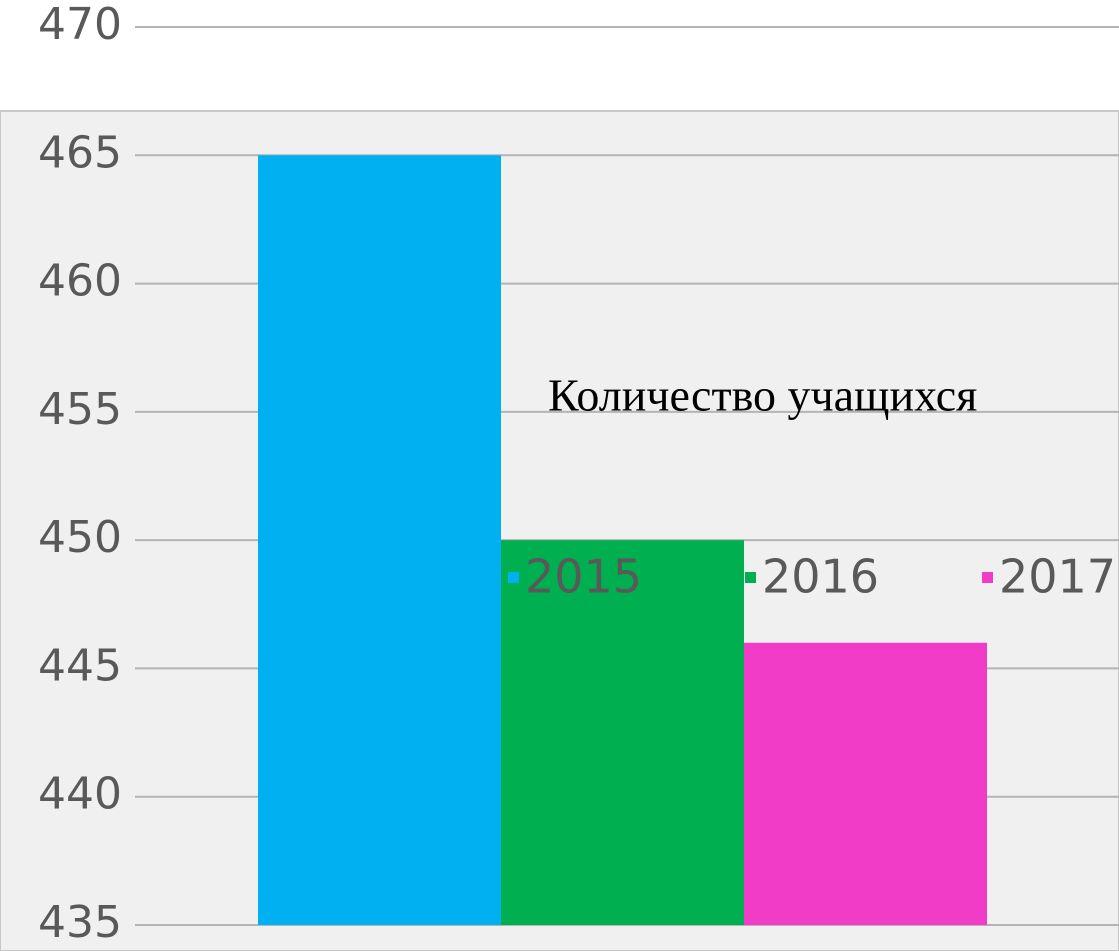  I want to click on y-tick-label: 435, so click(80, 922).